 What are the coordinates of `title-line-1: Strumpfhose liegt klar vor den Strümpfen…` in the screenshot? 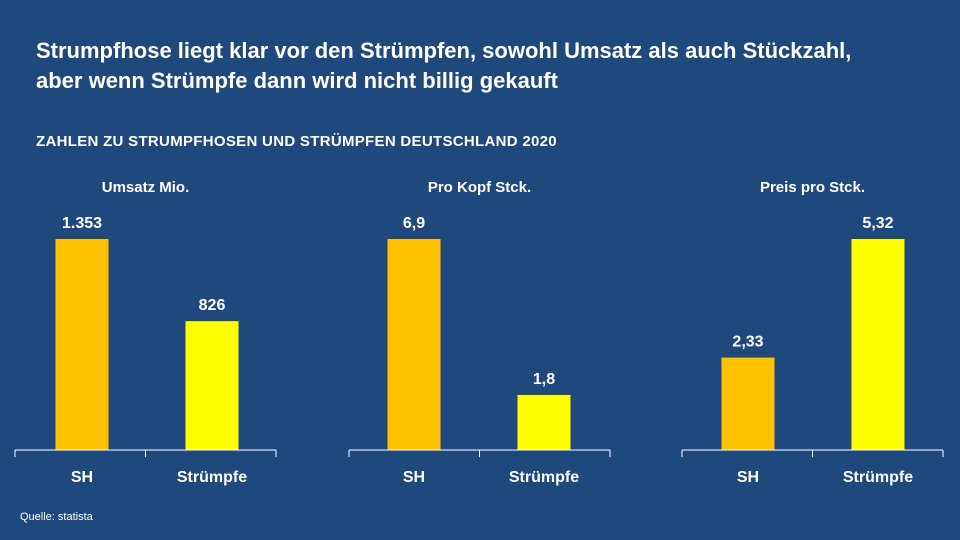 It's located at (444, 50).